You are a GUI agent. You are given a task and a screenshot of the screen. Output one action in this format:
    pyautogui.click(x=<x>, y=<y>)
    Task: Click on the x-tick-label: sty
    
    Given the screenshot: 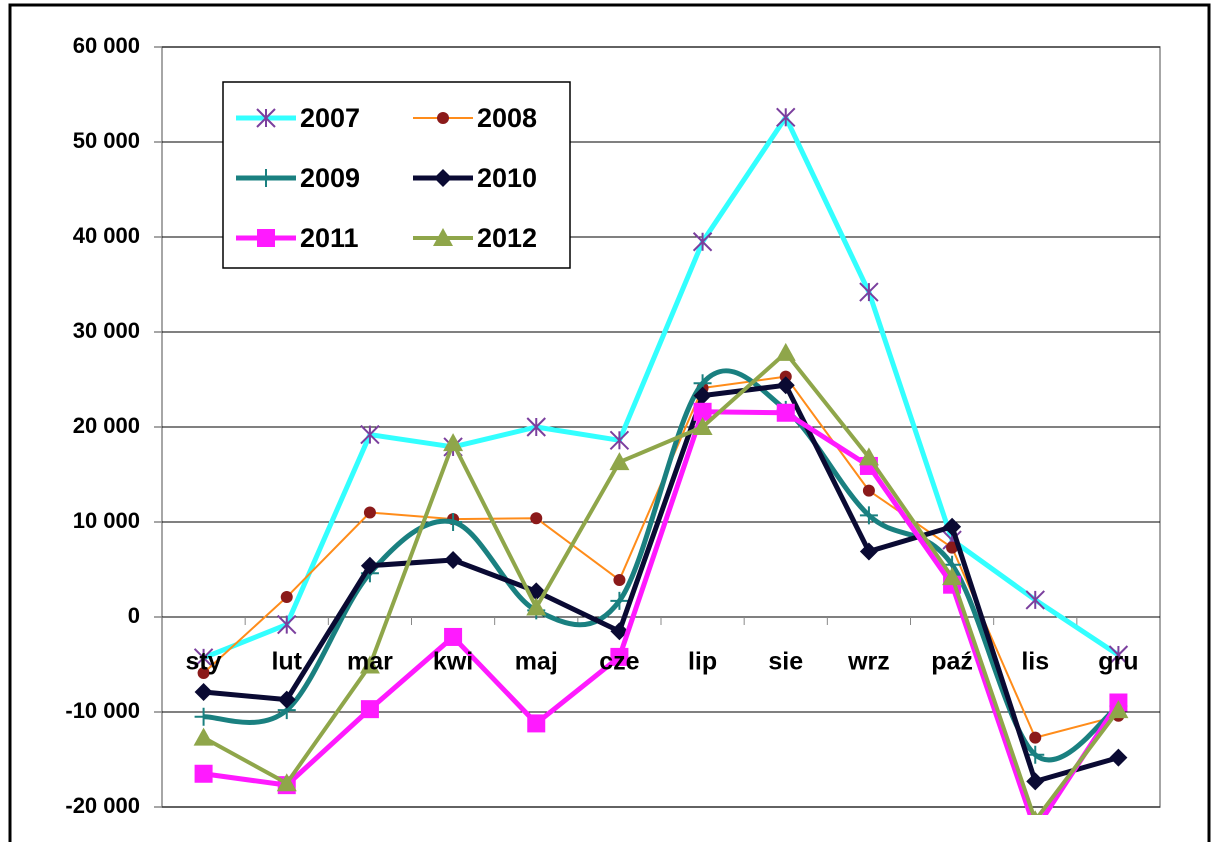 What is the action you would take?
    pyautogui.click(x=204, y=662)
    